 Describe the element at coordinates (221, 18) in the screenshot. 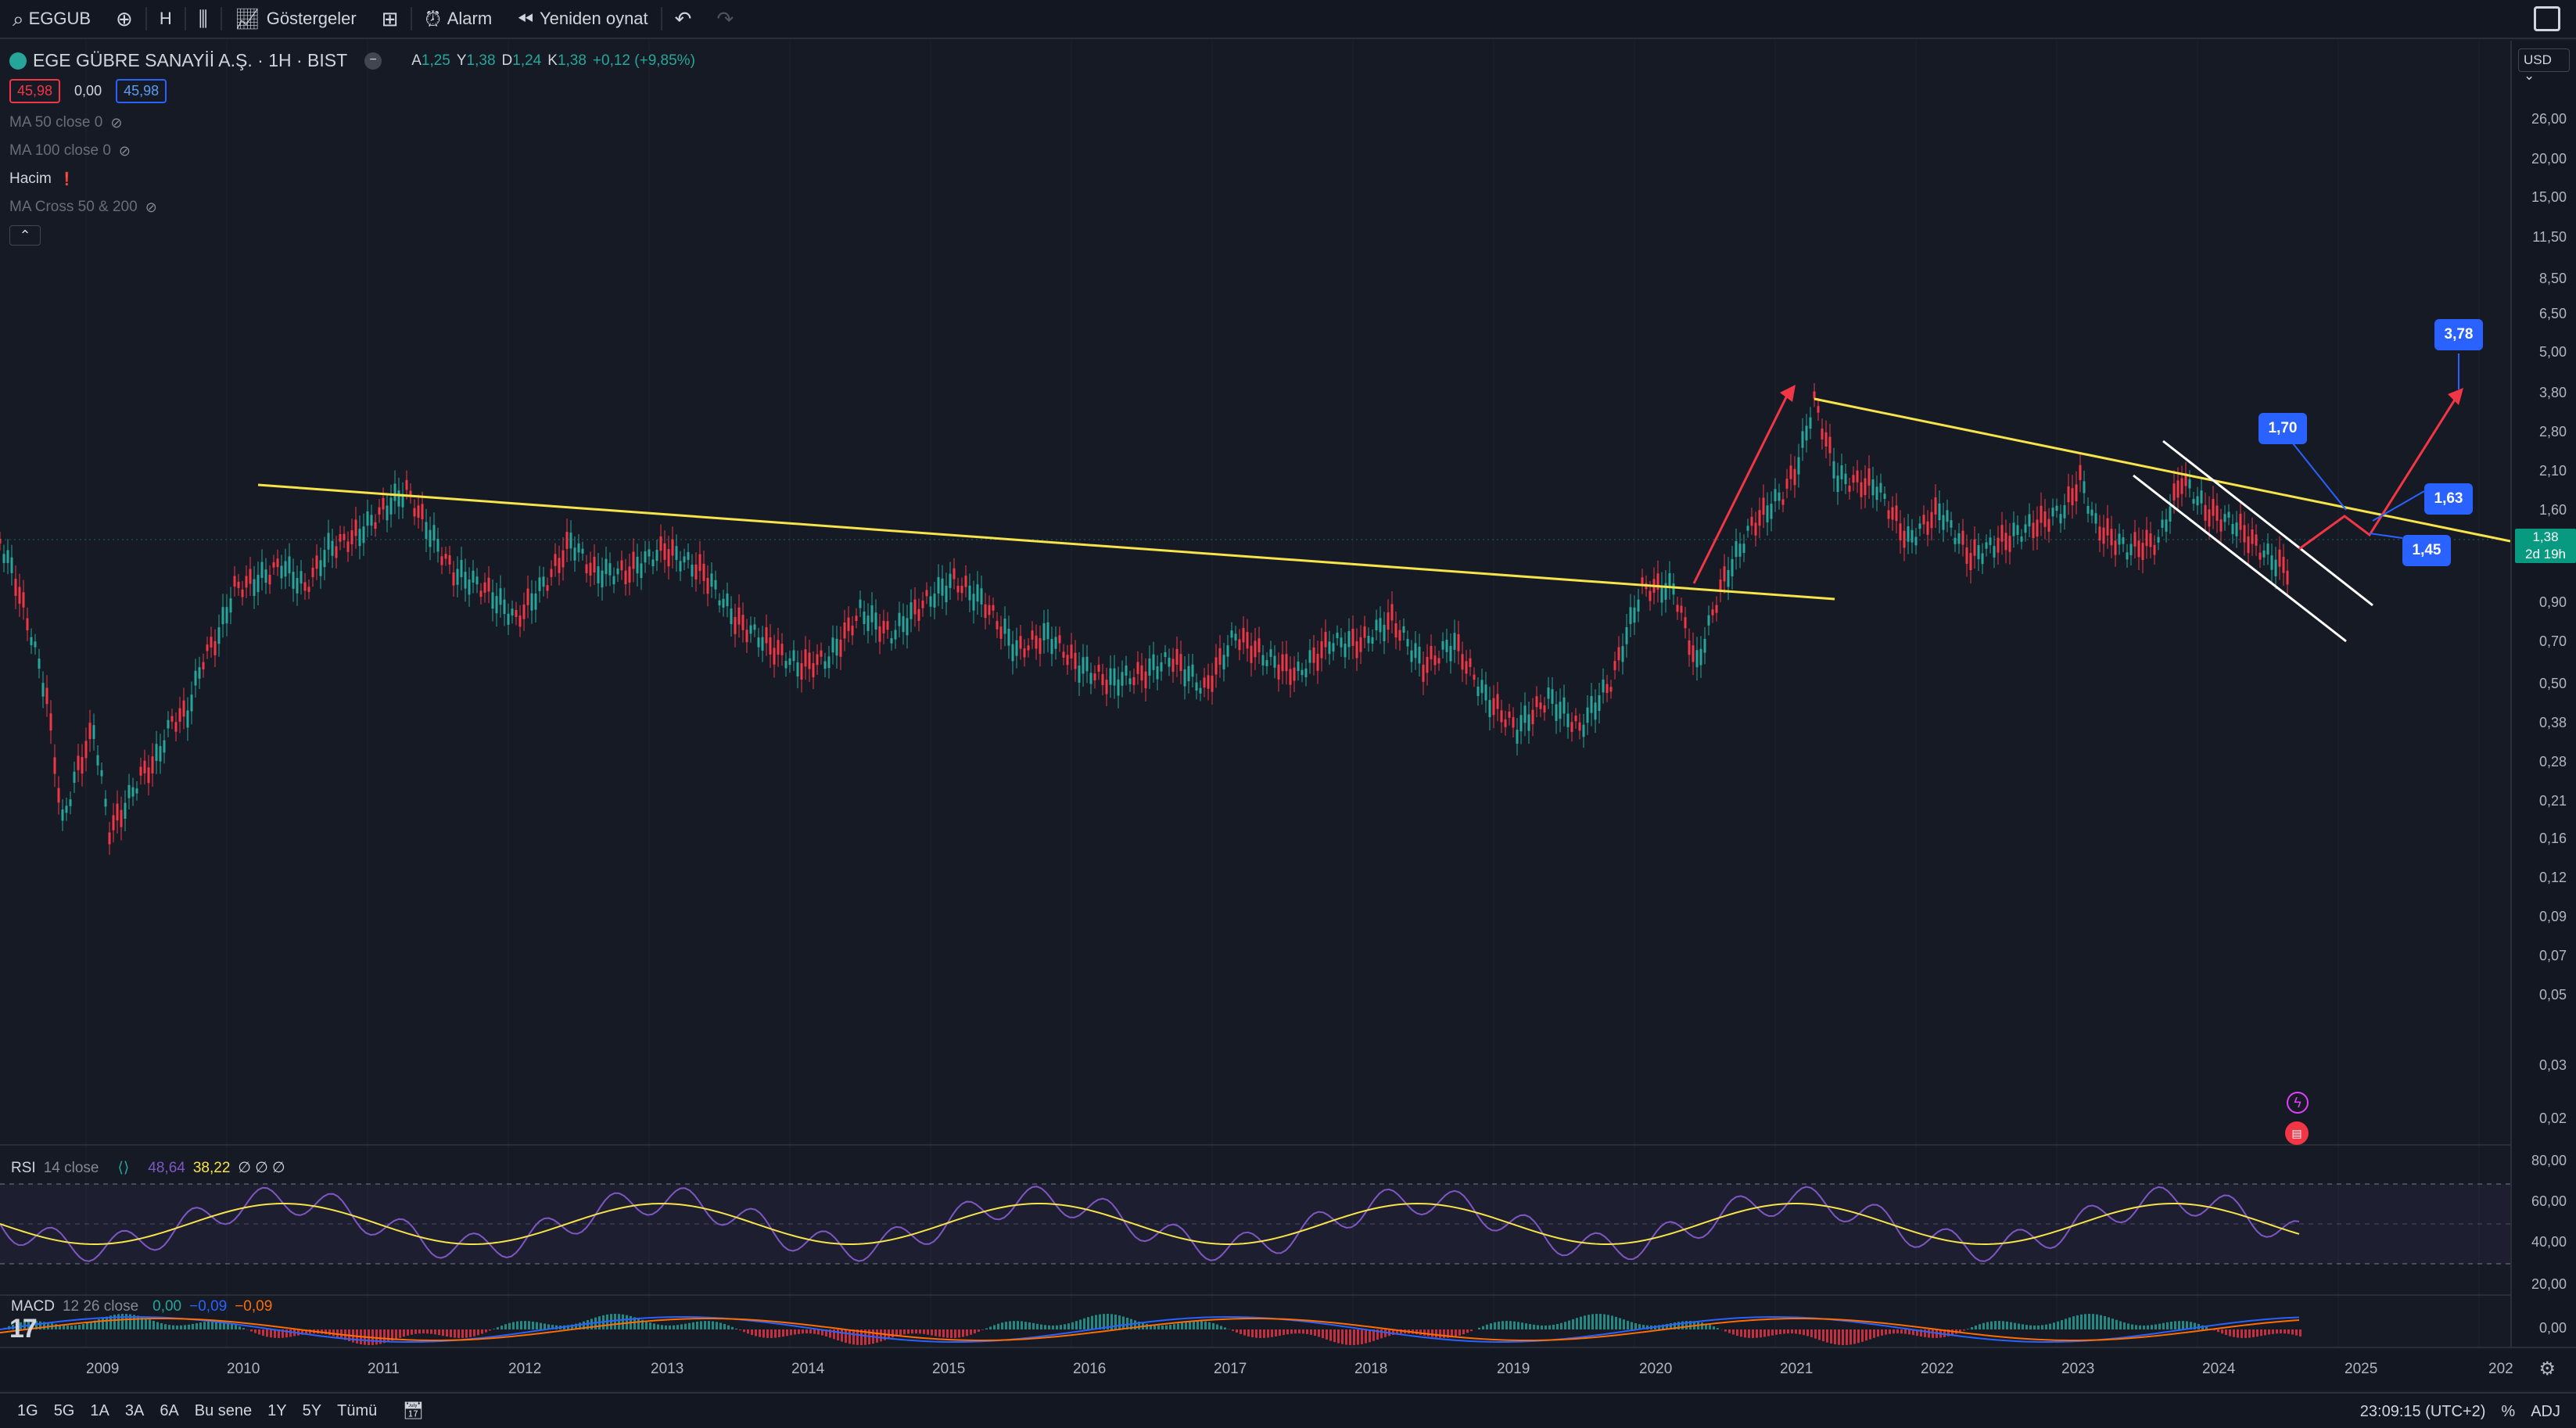

I see `toolbar-divider` at that location.